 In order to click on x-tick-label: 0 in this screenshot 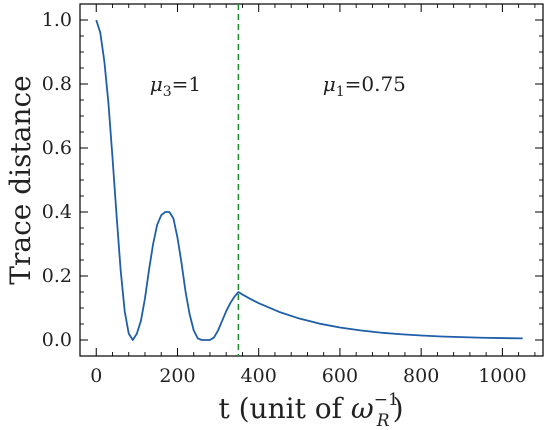, I will do `click(96, 376)`.